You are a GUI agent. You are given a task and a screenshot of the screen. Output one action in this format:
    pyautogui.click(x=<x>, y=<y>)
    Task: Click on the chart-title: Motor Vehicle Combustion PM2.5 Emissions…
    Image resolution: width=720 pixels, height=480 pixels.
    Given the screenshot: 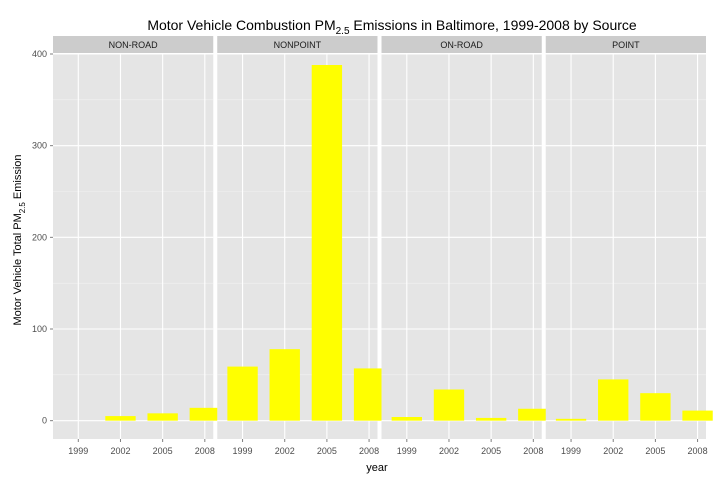 What is the action you would take?
    pyautogui.click(x=392, y=27)
    